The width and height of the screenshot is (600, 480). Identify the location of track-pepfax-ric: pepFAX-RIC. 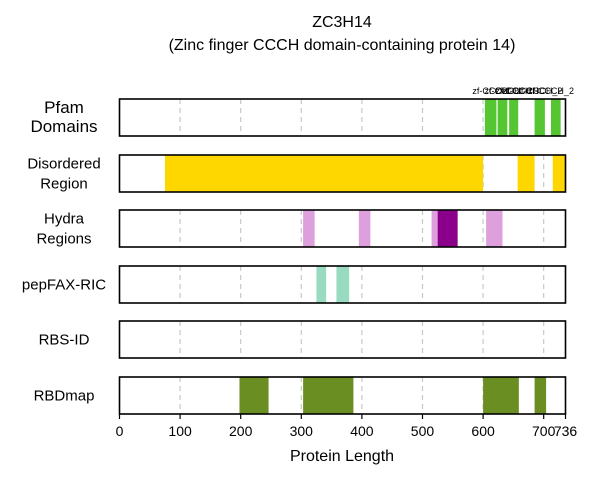
(294, 284).